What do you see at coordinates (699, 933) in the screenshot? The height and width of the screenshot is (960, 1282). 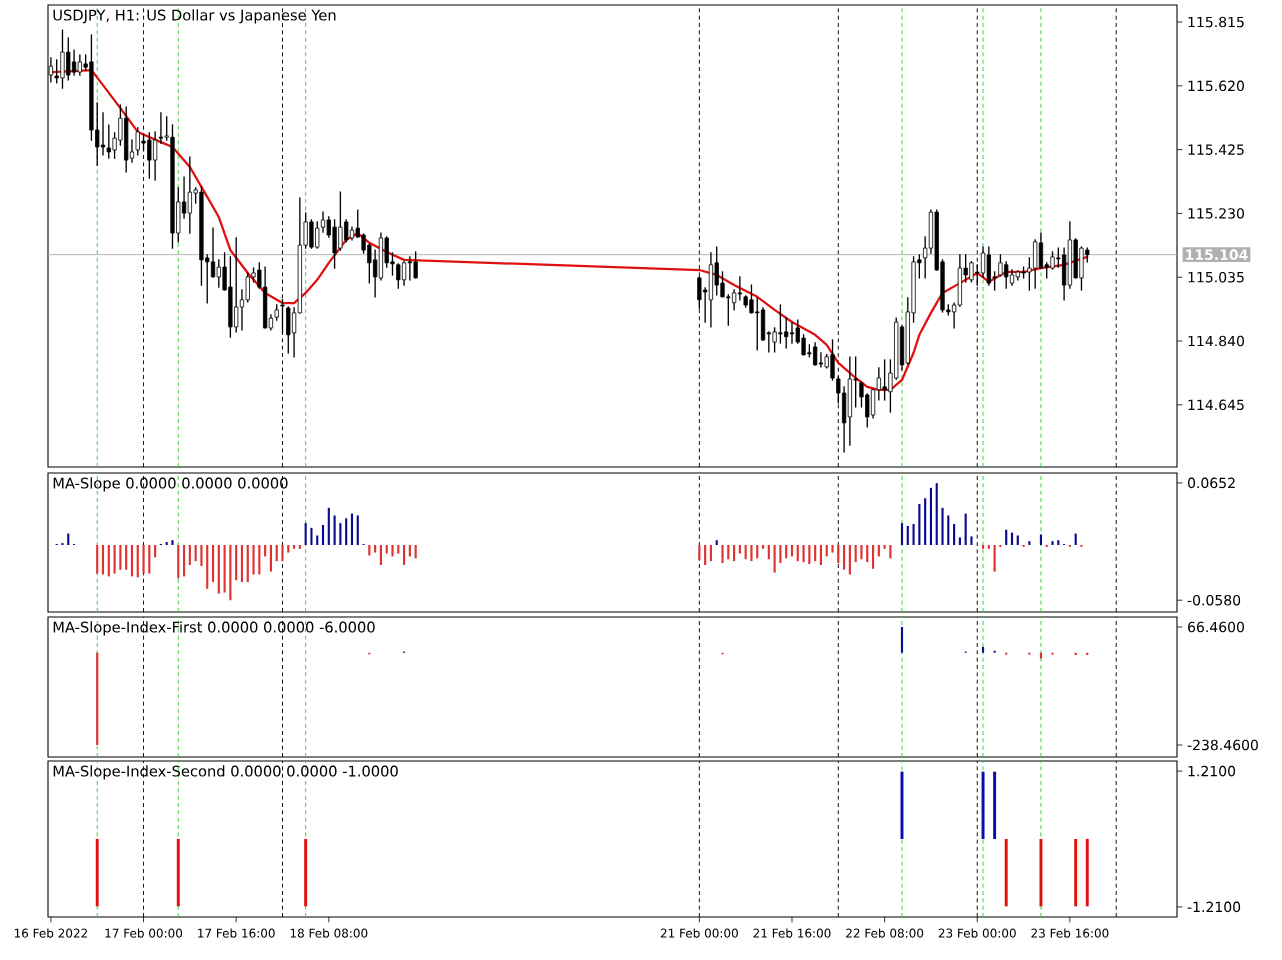 I see `x-tick-label: 21 Feb 00:00` at bounding box center [699, 933].